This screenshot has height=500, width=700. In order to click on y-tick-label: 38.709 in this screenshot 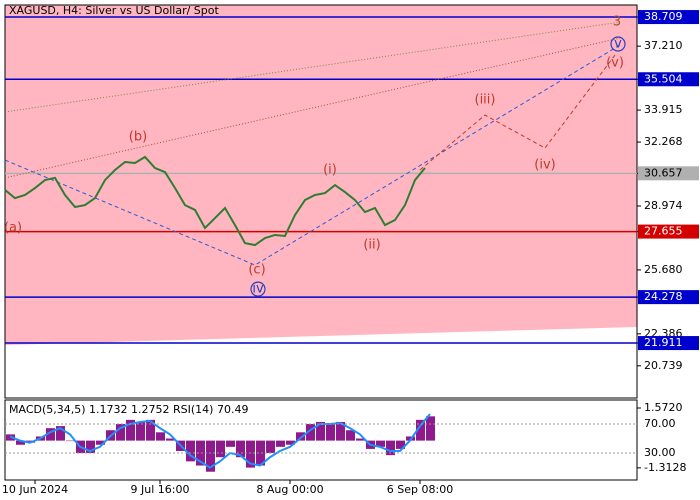, I will do `click(663, 16)`.